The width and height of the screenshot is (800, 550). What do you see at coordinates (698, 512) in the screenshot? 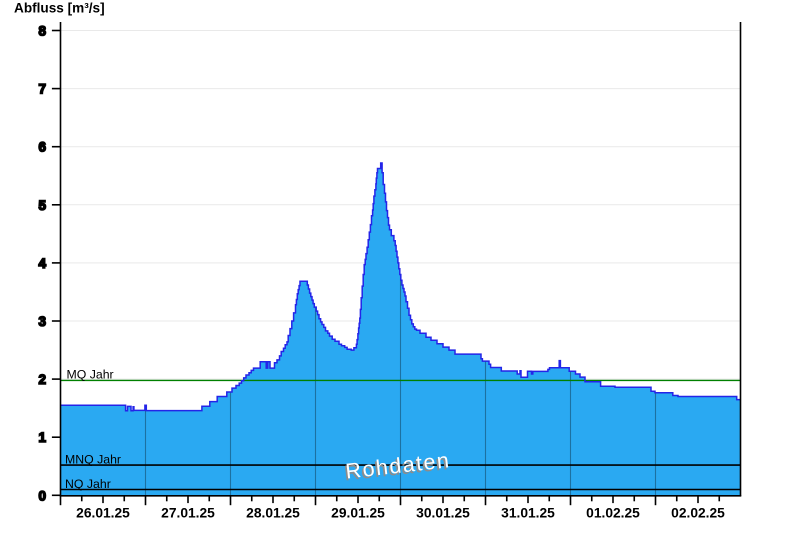
I see `svg-text: 02.02.25` at bounding box center [698, 512].